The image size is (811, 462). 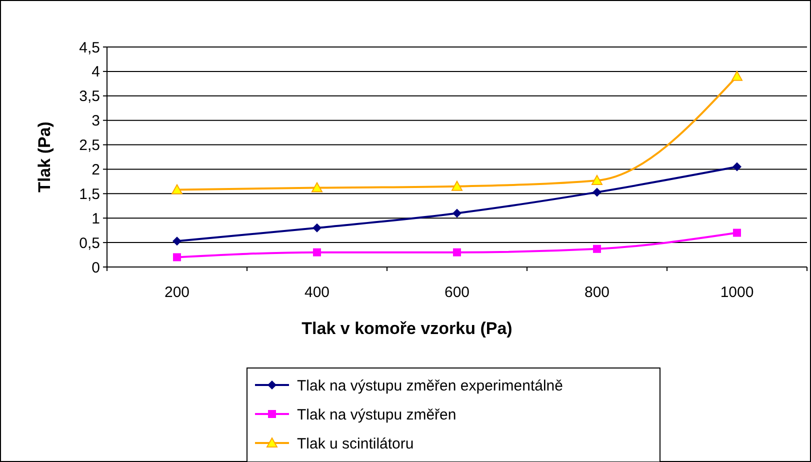 What do you see at coordinates (96, 267) in the screenshot?
I see `y-tick-label: 0` at bounding box center [96, 267].